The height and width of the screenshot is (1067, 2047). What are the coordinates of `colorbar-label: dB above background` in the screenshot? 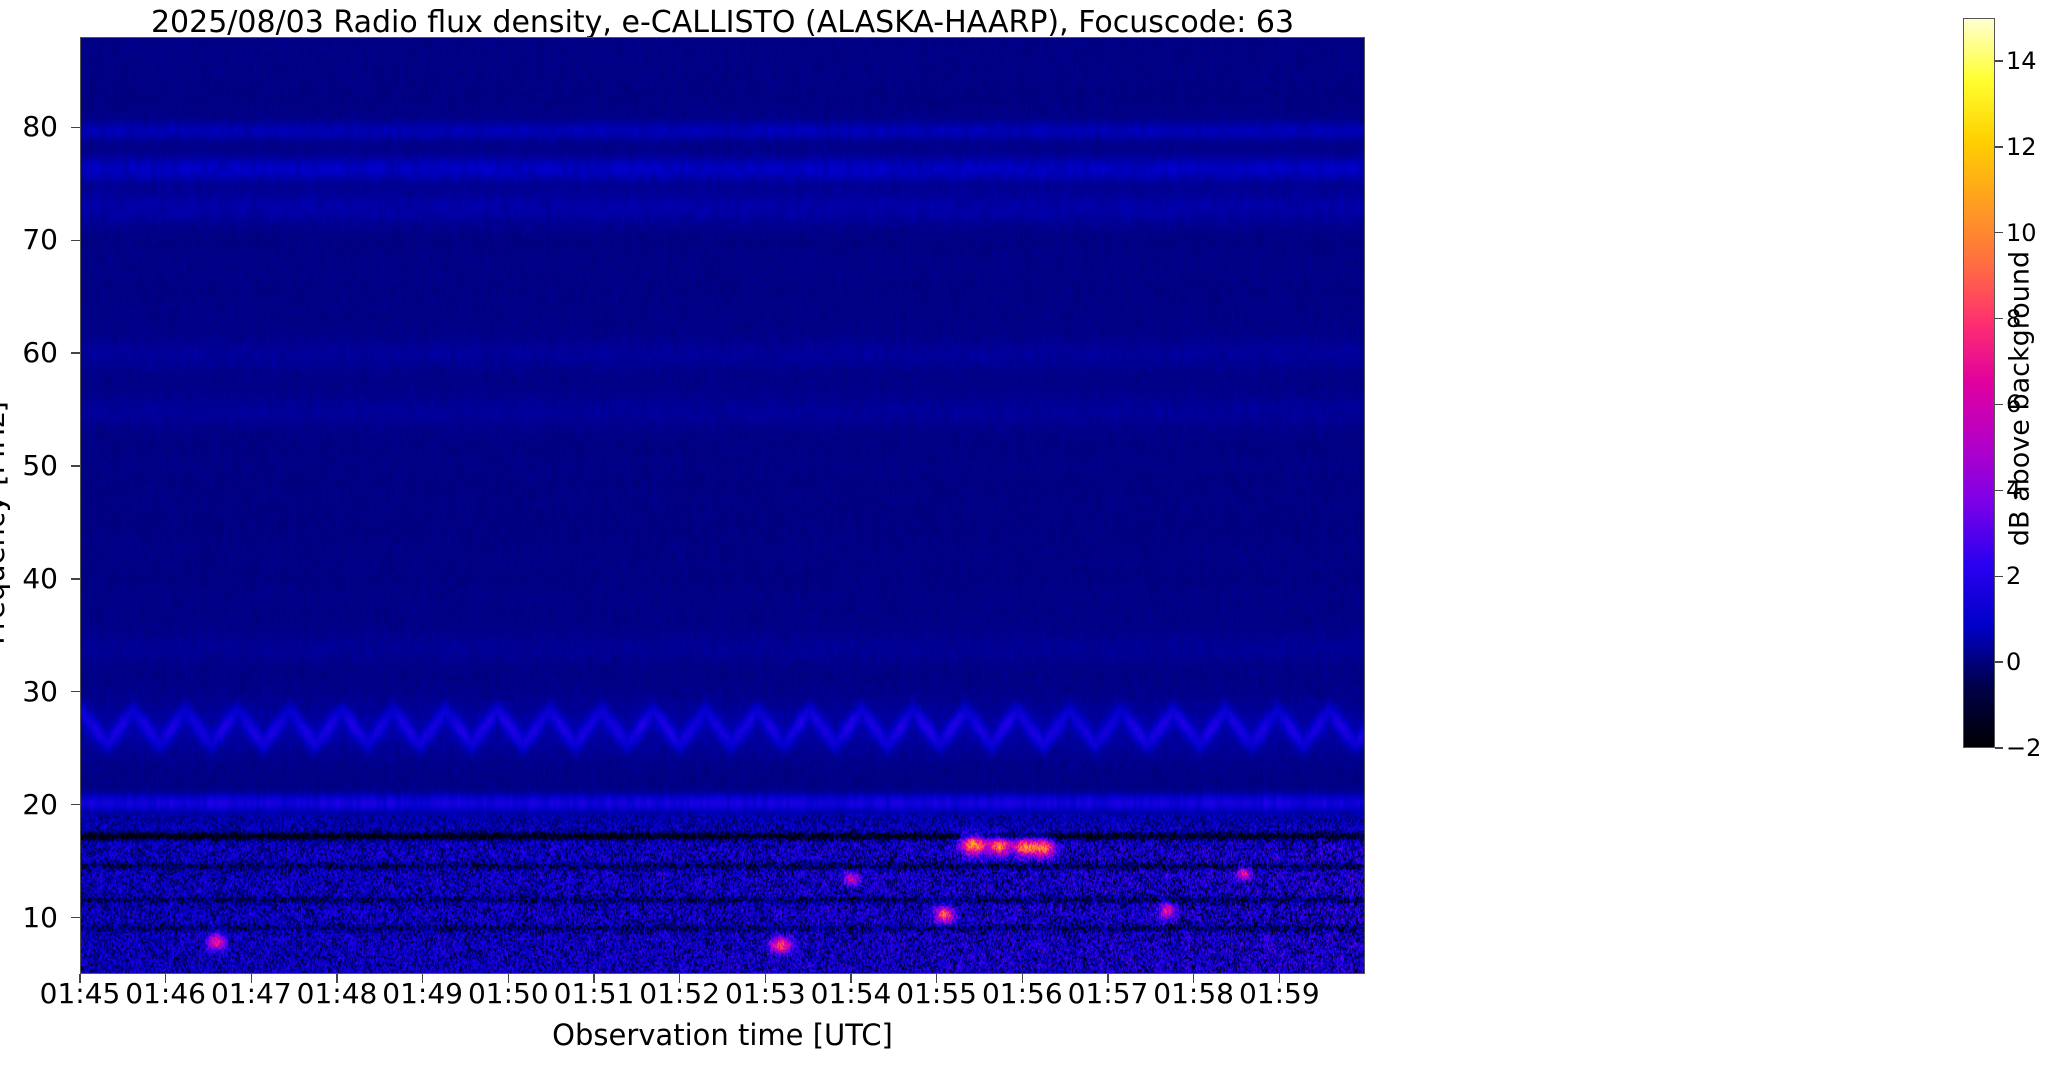 It's located at (2020, 398).